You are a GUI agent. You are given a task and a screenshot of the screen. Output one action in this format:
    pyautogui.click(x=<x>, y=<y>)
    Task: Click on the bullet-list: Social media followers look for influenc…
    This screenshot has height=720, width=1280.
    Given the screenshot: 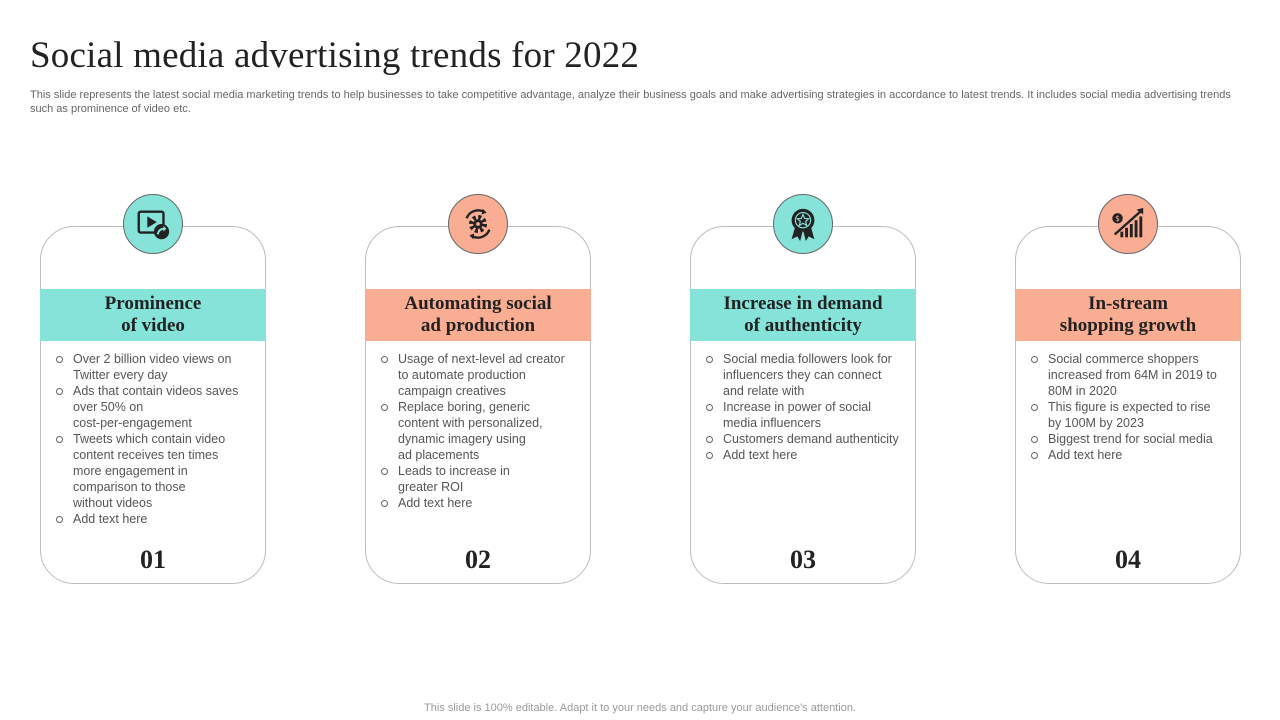 What is the action you would take?
    pyautogui.click(x=805, y=407)
    